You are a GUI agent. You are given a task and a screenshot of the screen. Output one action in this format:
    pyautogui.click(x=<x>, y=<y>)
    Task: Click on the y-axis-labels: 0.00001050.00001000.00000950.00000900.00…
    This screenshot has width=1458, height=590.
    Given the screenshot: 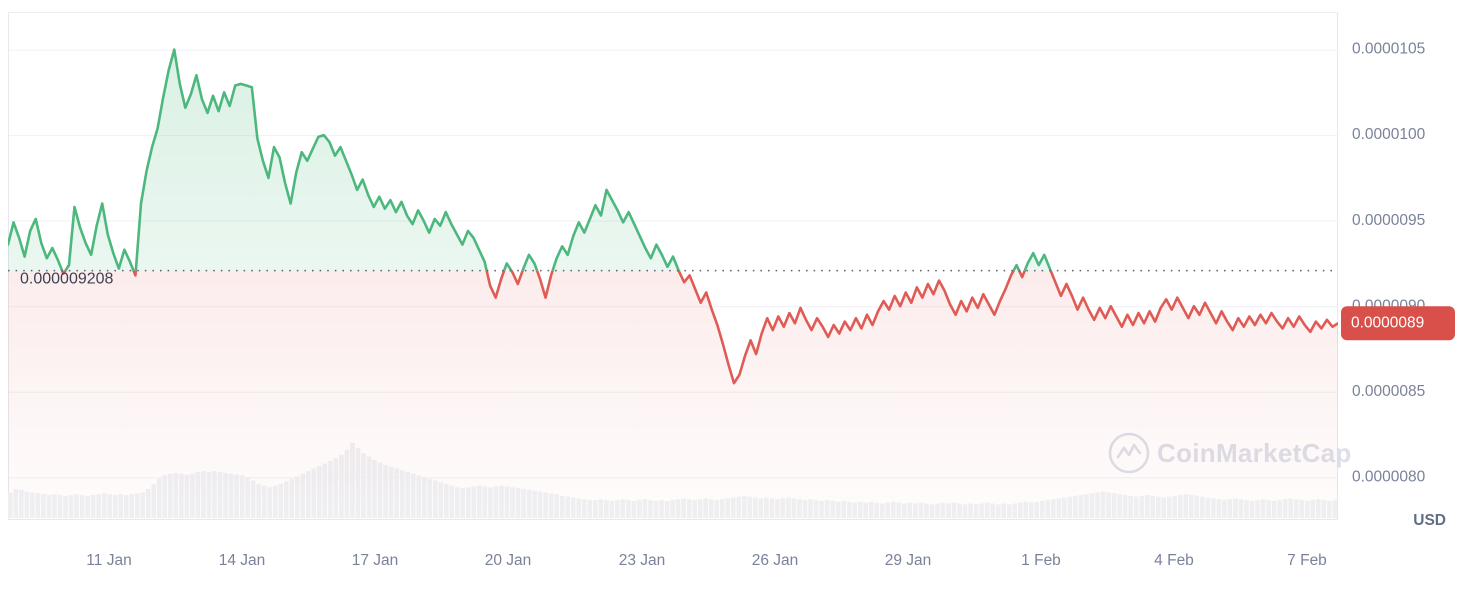 What is the action you would take?
    pyautogui.click(x=1389, y=263)
    